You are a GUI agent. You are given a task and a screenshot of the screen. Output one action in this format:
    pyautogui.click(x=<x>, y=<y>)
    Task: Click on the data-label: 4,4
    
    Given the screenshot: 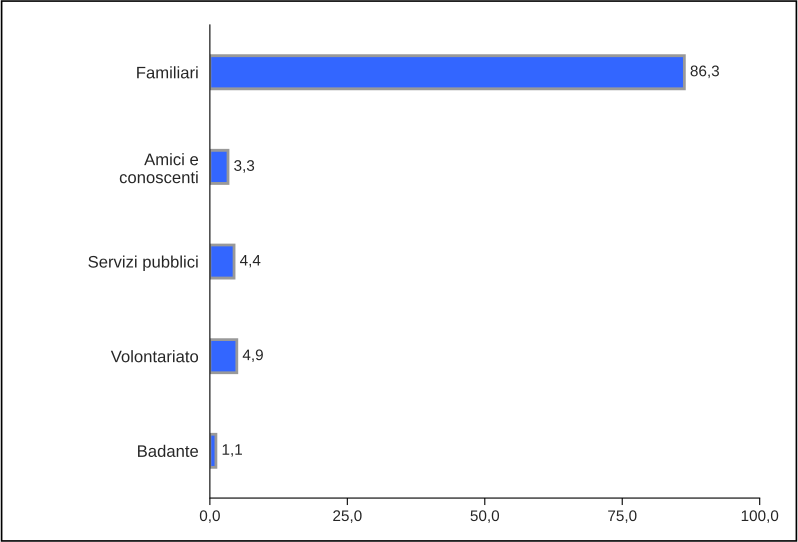 What is the action you would take?
    pyautogui.click(x=250, y=261)
    